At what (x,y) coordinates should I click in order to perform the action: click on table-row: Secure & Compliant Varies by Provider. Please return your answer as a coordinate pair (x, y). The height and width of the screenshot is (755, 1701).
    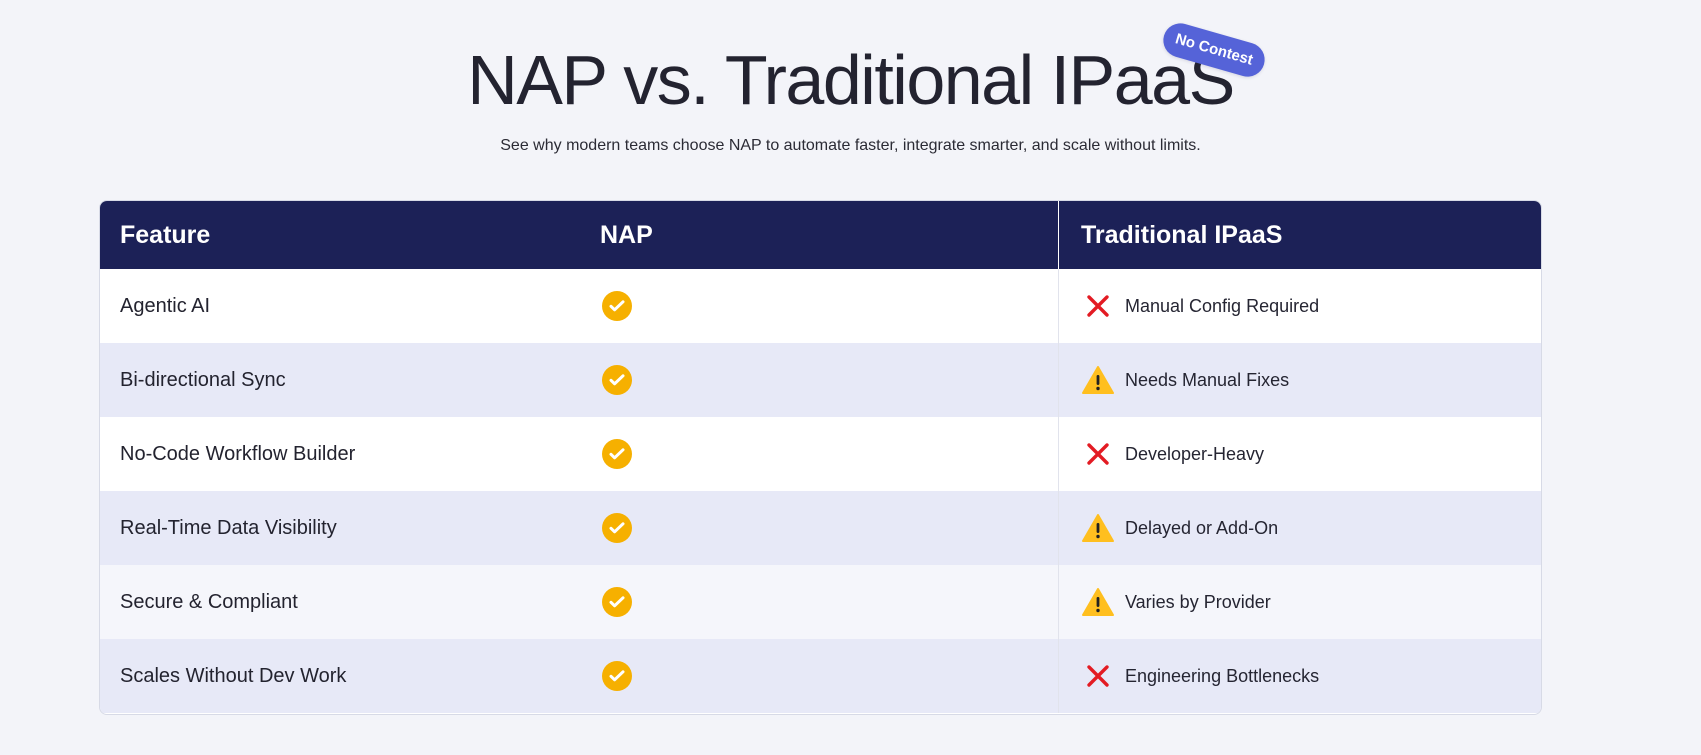
    Looking at the image, I should click on (820, 602).